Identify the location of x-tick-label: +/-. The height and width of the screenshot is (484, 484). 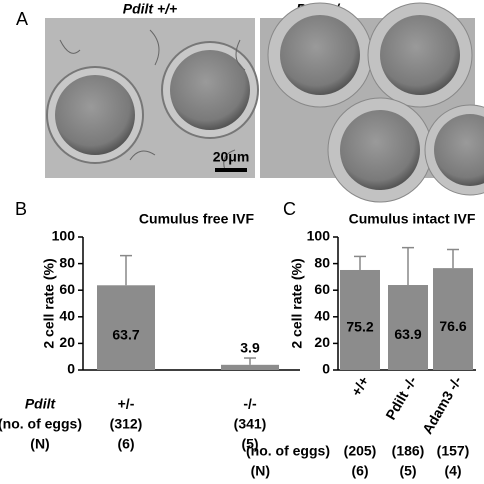
(126, 404).